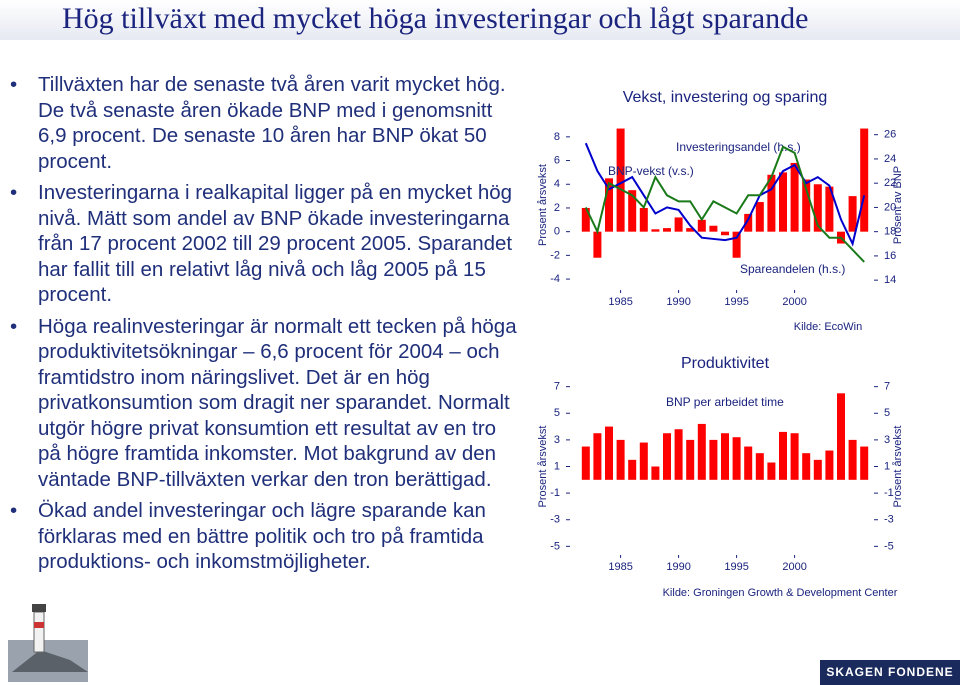  I want to click on logo: SKAGEN FONDENE, so click(889, 672).